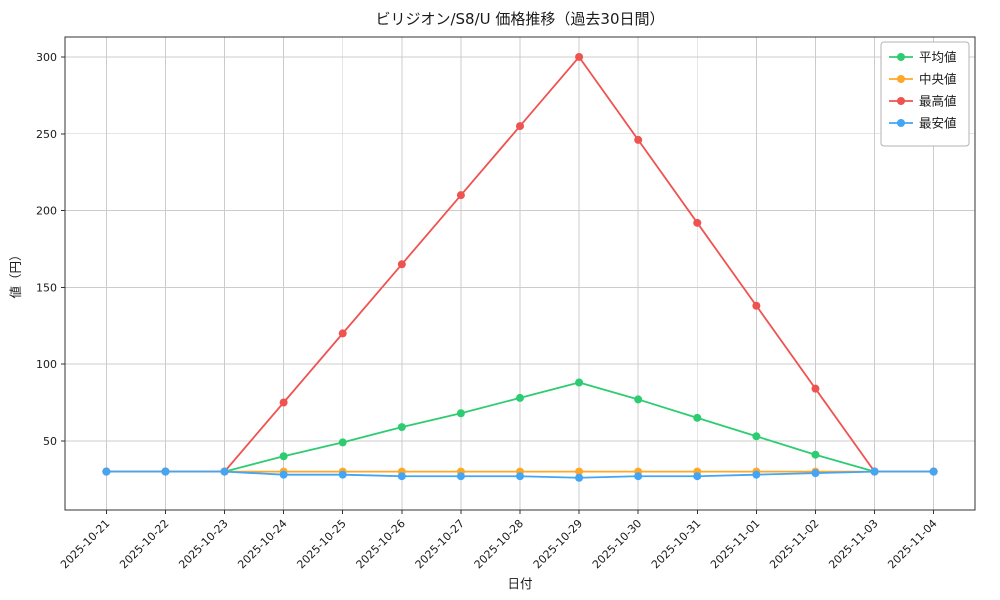  What do you see at coordinates (938, 101) in the screenshot?
I see `legend-label: 最高値` at bounding box center [938, 101].